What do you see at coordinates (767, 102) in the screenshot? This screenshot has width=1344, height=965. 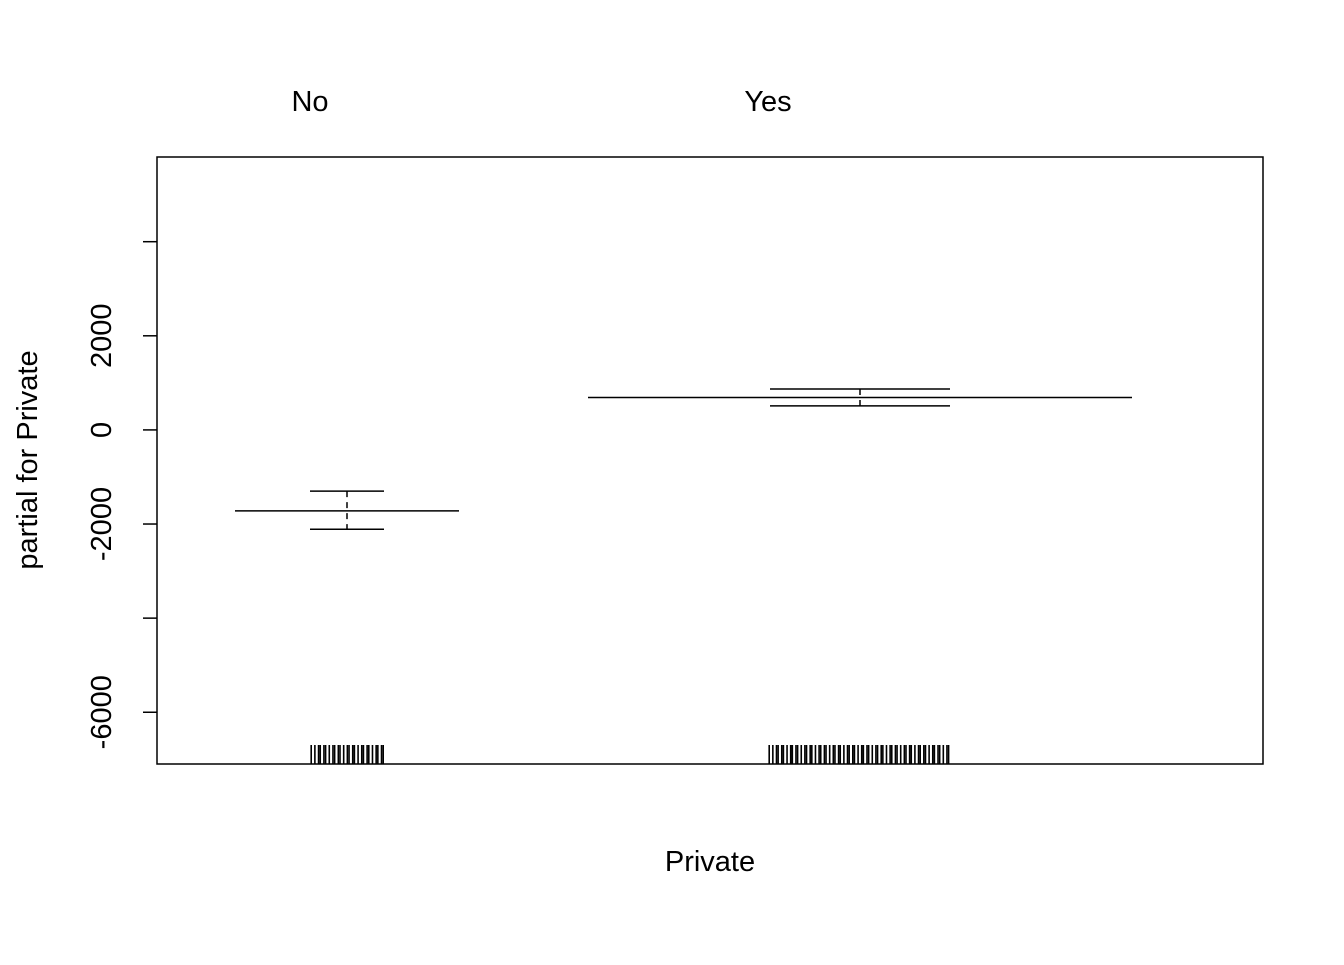 I see `category-label: Yes` at bounding box center [767, 102].